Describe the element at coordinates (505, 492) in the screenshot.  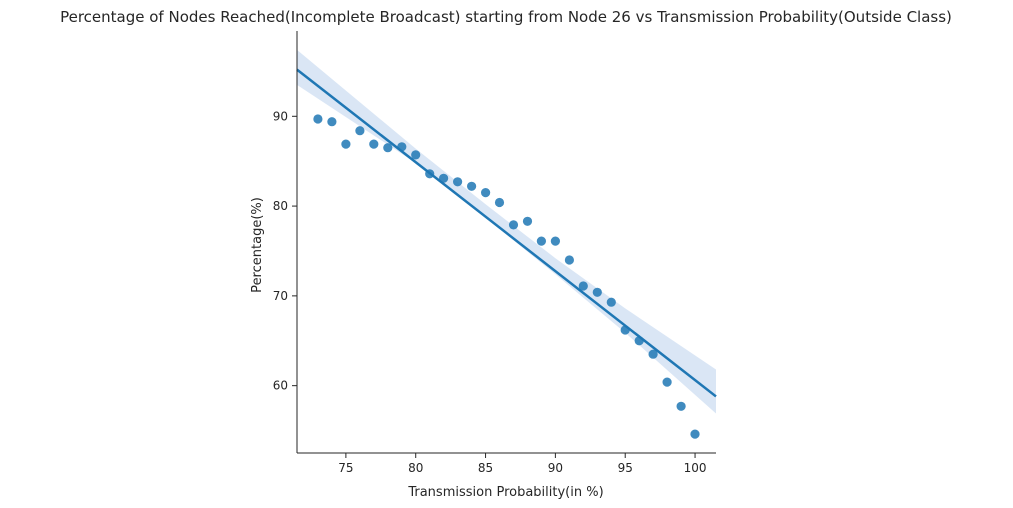
I see `x-axis-label: Transmission Probability(in %)` at that location.